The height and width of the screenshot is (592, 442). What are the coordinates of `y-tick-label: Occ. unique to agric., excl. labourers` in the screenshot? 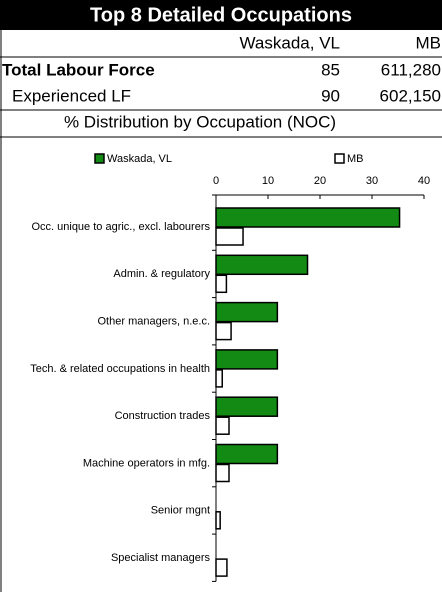 It's located at (120, 227).